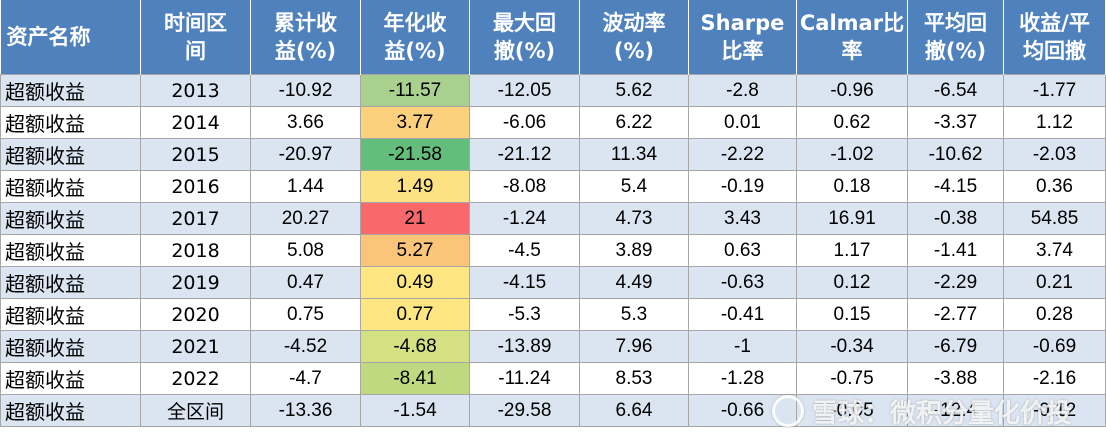  I want to click on return-over-drawdown-cell: -1.77, so click(1054, 90).